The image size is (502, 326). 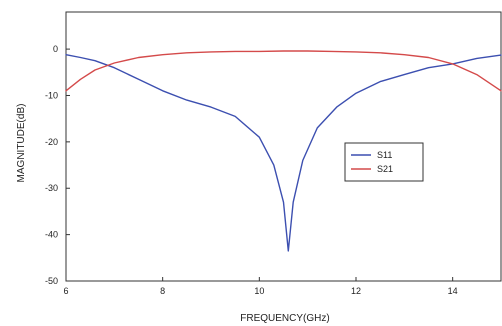 What do you see at coordinates (356, 291) in the screenshot?
I see `x-tick-label: 12` at bounding box center [356, 291].